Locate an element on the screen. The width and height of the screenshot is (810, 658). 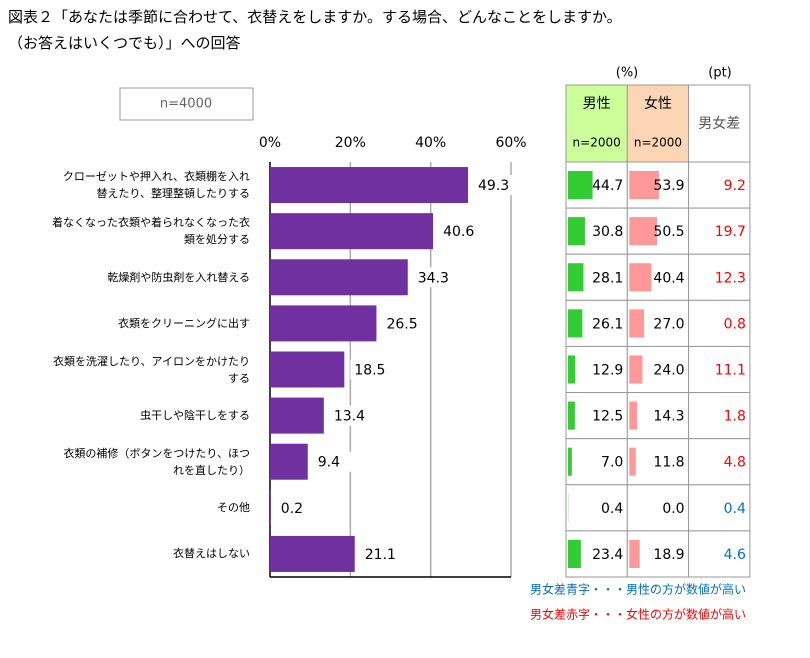
note-text: 男女差青字・・・男性の方が数値が高い is located at coordinates (638, 589).